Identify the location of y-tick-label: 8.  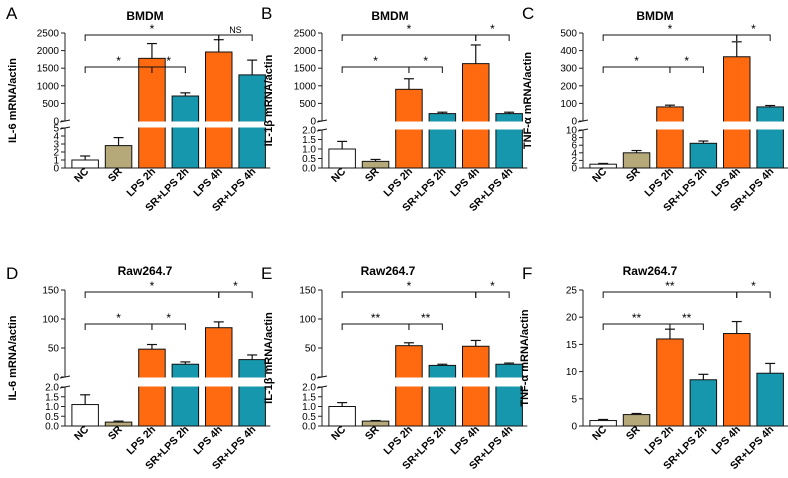
(574, 138).